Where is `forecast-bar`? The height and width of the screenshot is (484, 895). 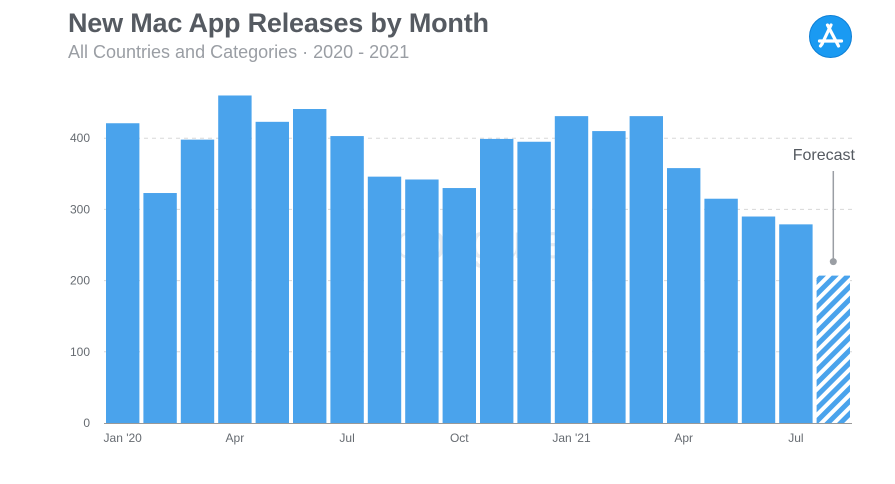
forecast-bar is located at coordinates (833, 349).